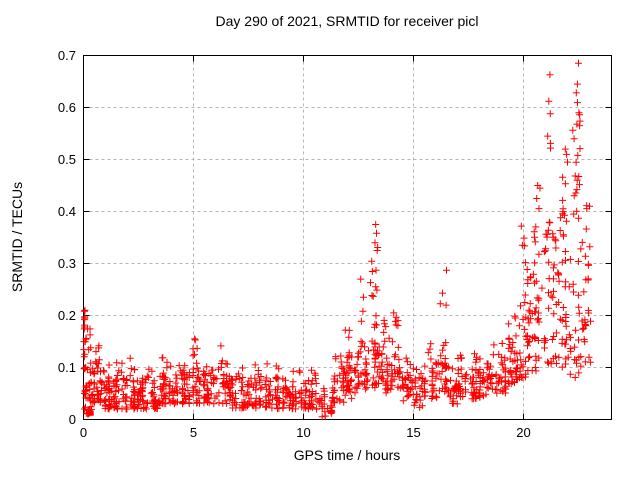 The height and width of the screenshot is (480, 640). I want to click on y-tick-label: 0.7, so click(67, 55).